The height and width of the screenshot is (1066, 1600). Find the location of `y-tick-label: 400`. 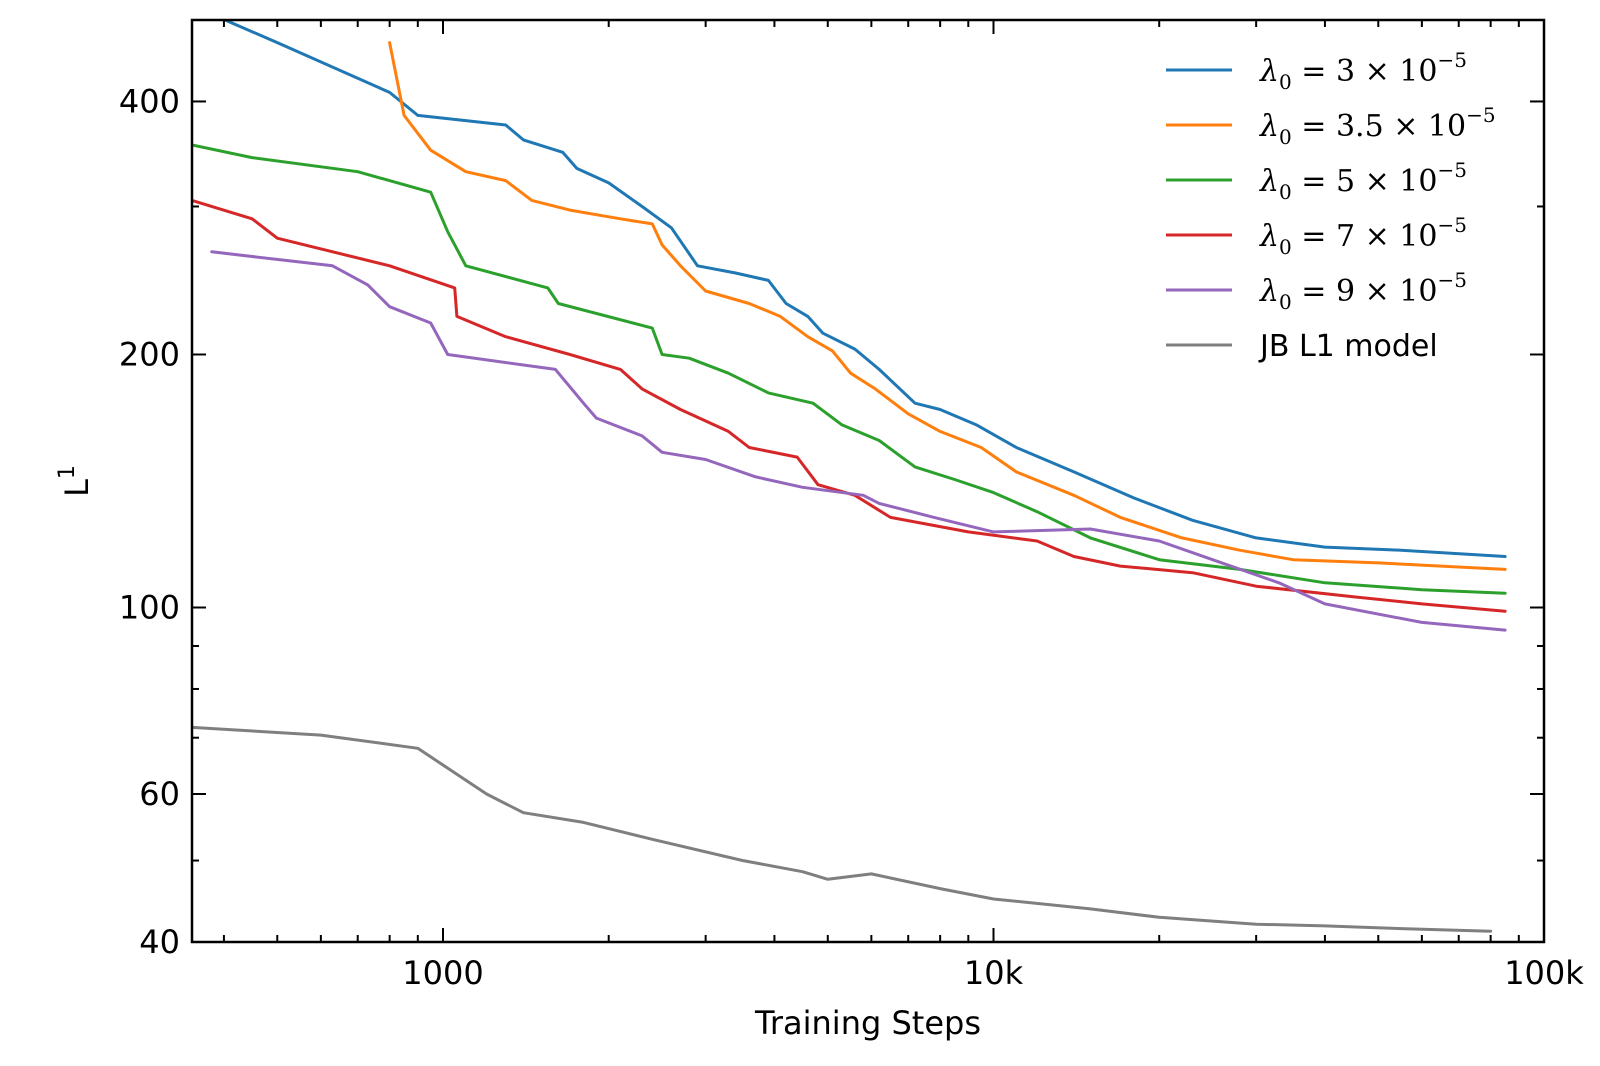

y-tick-label: 400 is located at coordinates (149, 101).